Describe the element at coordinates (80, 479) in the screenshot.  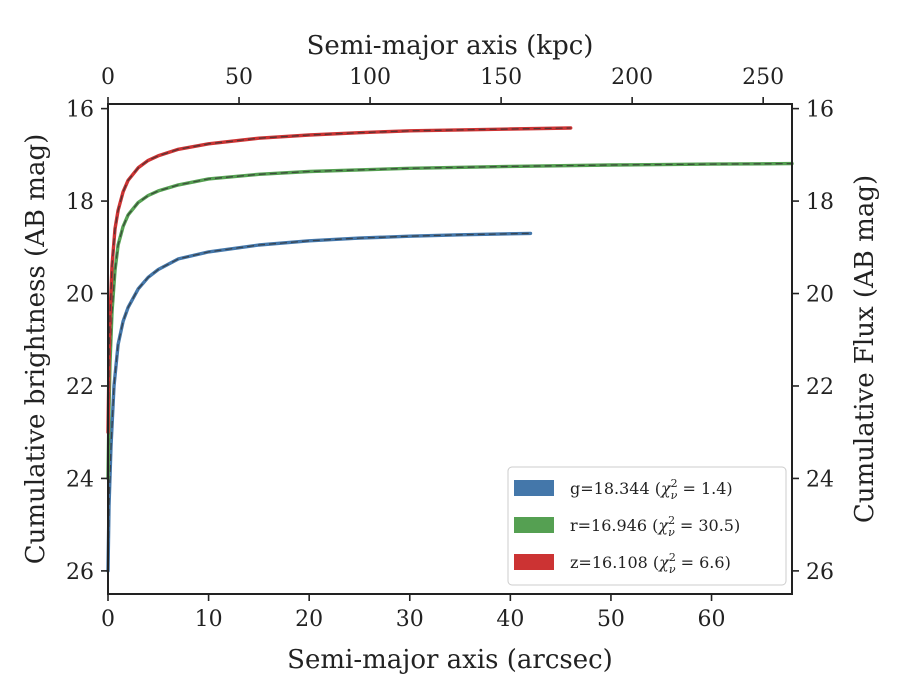
I see `y-tick-label-4: 24` at that location.